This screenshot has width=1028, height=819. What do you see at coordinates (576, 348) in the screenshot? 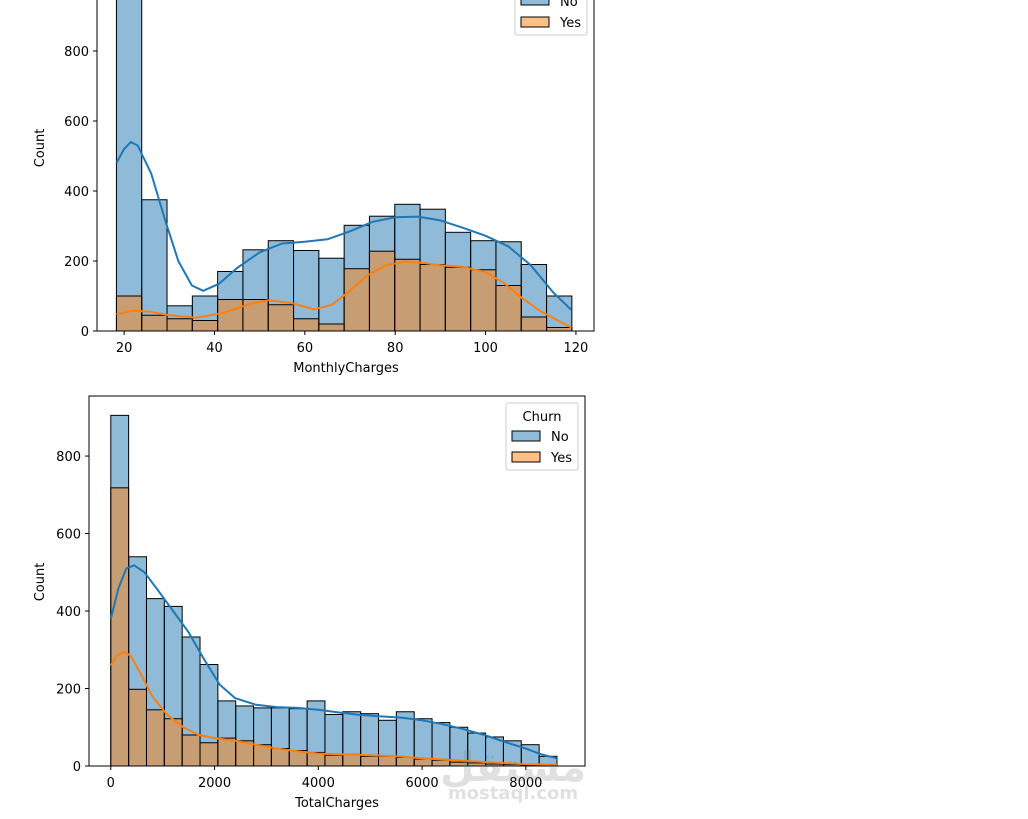
I see `x-tick-label: 120` at bounding box center [576, 348].